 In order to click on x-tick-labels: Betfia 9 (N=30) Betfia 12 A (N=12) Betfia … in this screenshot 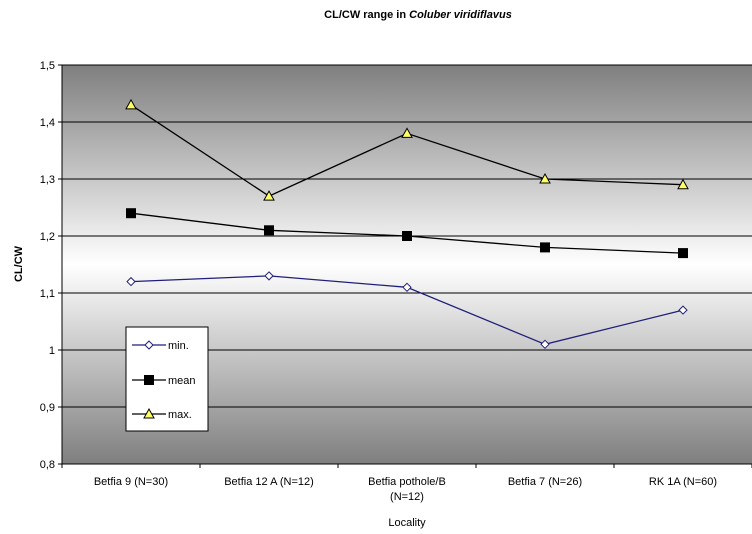, I will do `click(405, 489)`.